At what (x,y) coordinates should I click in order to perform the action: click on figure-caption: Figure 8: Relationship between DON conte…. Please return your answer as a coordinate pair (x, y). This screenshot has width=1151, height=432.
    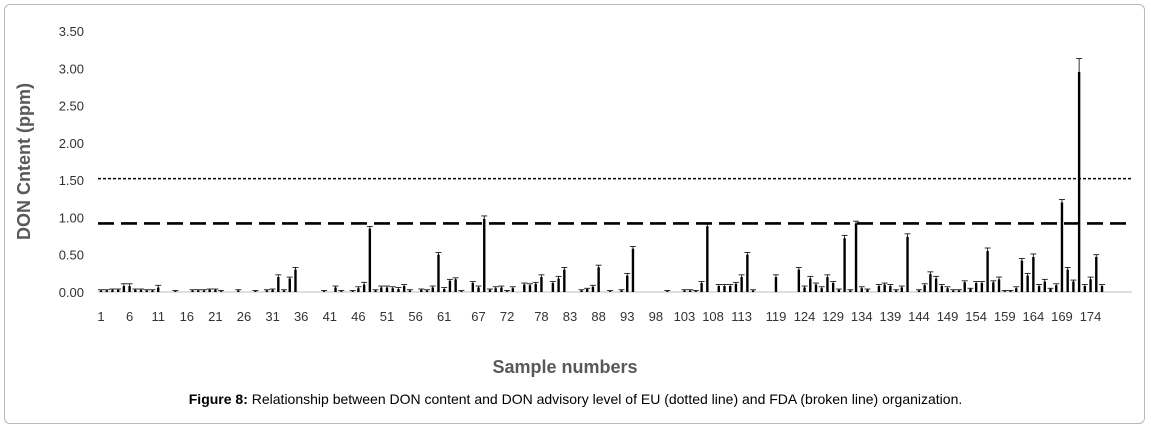
    Looking at the image, I should click on (575, 399).